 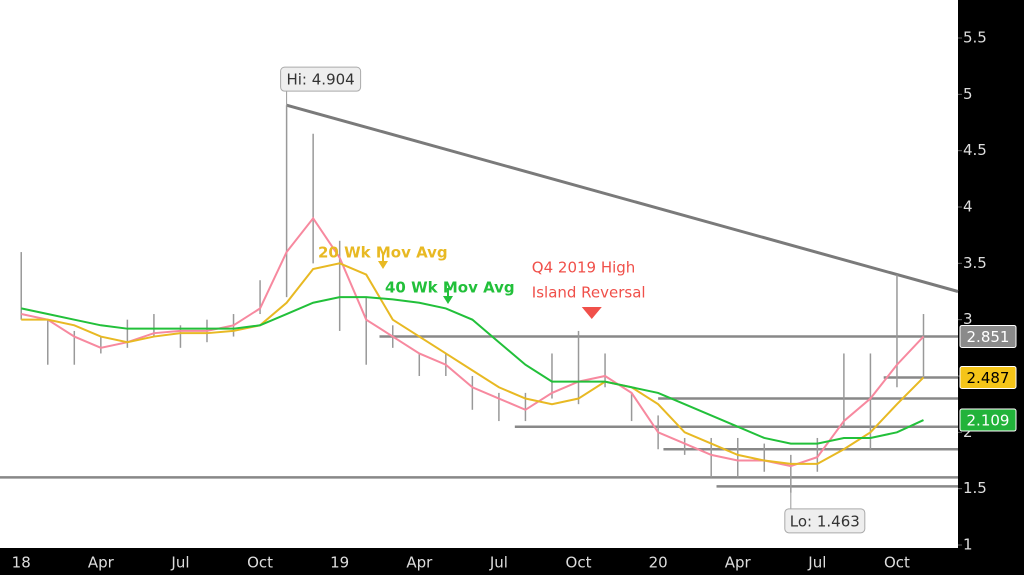 I want to click on last-value-label: 2.487, so click(x=988, y=378).